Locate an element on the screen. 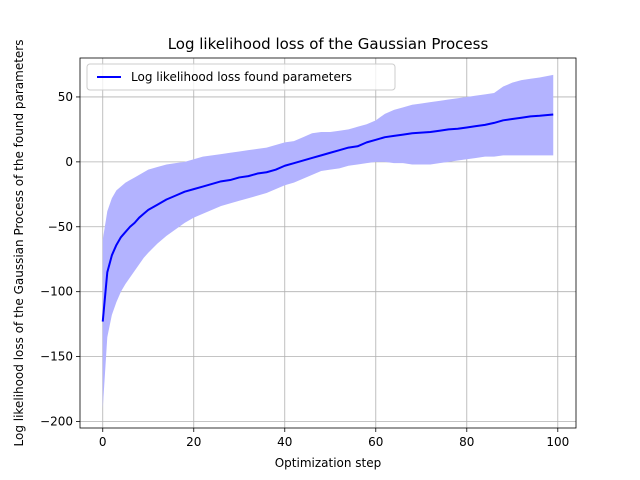  y-tick-label: −150 is located at coordinates (56, 357).